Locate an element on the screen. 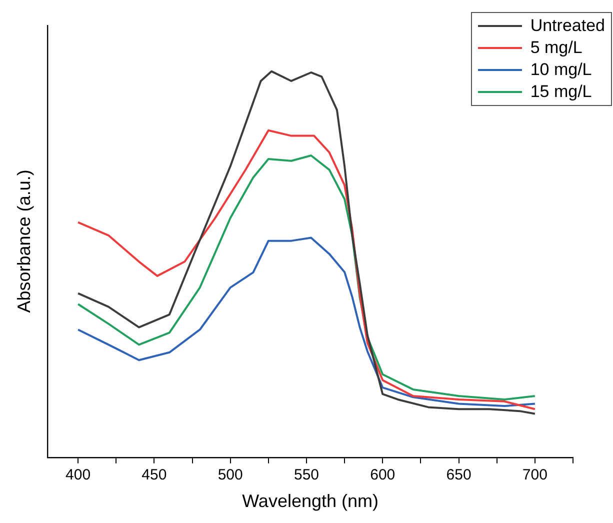 The width and height of the screenshot is (613, 523). x-tick-label: 400 is located at coordinates (78, 475).